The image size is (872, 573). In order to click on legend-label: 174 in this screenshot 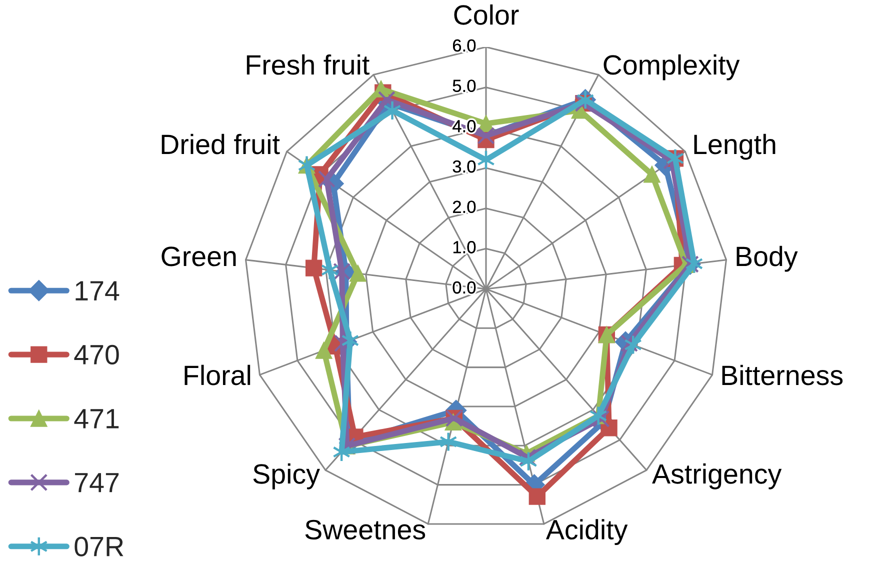, I will do `click(98, 290)`.